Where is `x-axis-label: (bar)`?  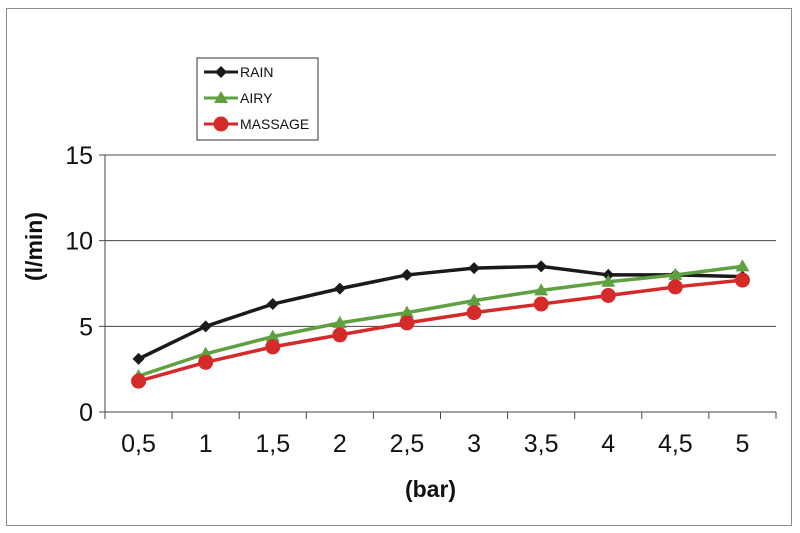
x-axis-label: (bar) is located at coordinates (430, 489).